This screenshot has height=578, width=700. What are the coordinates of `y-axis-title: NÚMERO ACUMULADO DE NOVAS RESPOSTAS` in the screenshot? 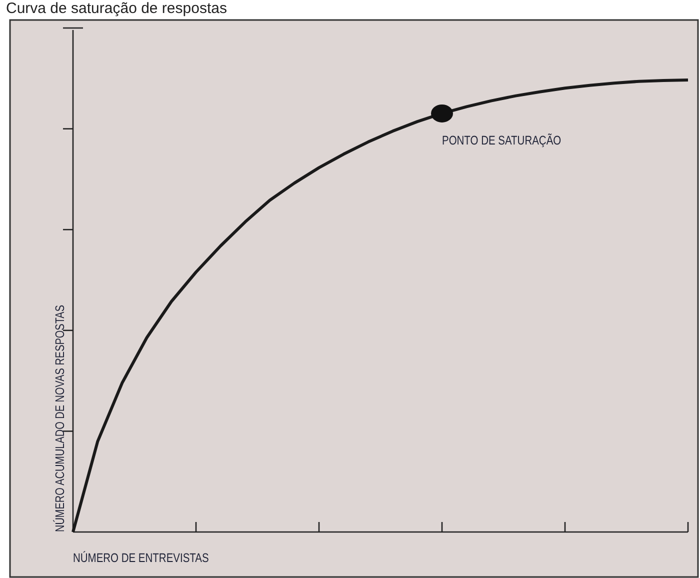 It's located at (60, 418).